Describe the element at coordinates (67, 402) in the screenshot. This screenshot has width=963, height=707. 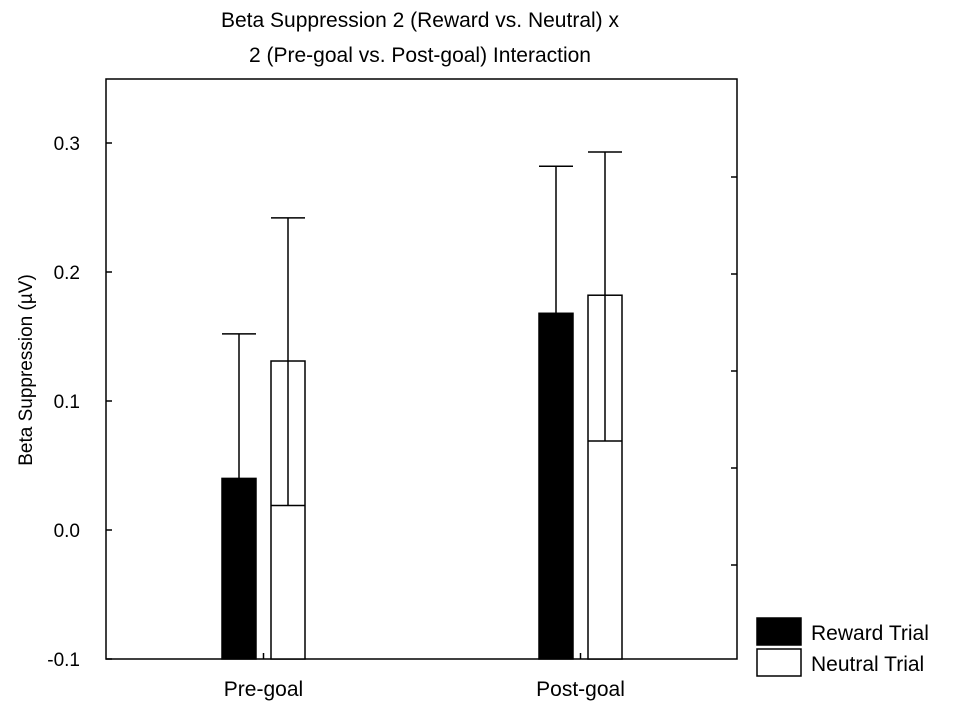
I see `y-tick-label-2: 0.1` at that location.